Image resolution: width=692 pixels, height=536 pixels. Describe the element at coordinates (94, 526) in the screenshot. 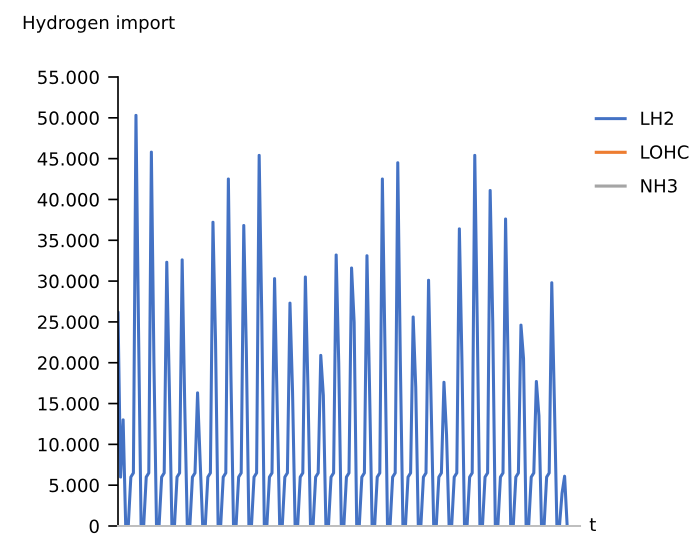

I see `y-tick-label: 0` at that location.